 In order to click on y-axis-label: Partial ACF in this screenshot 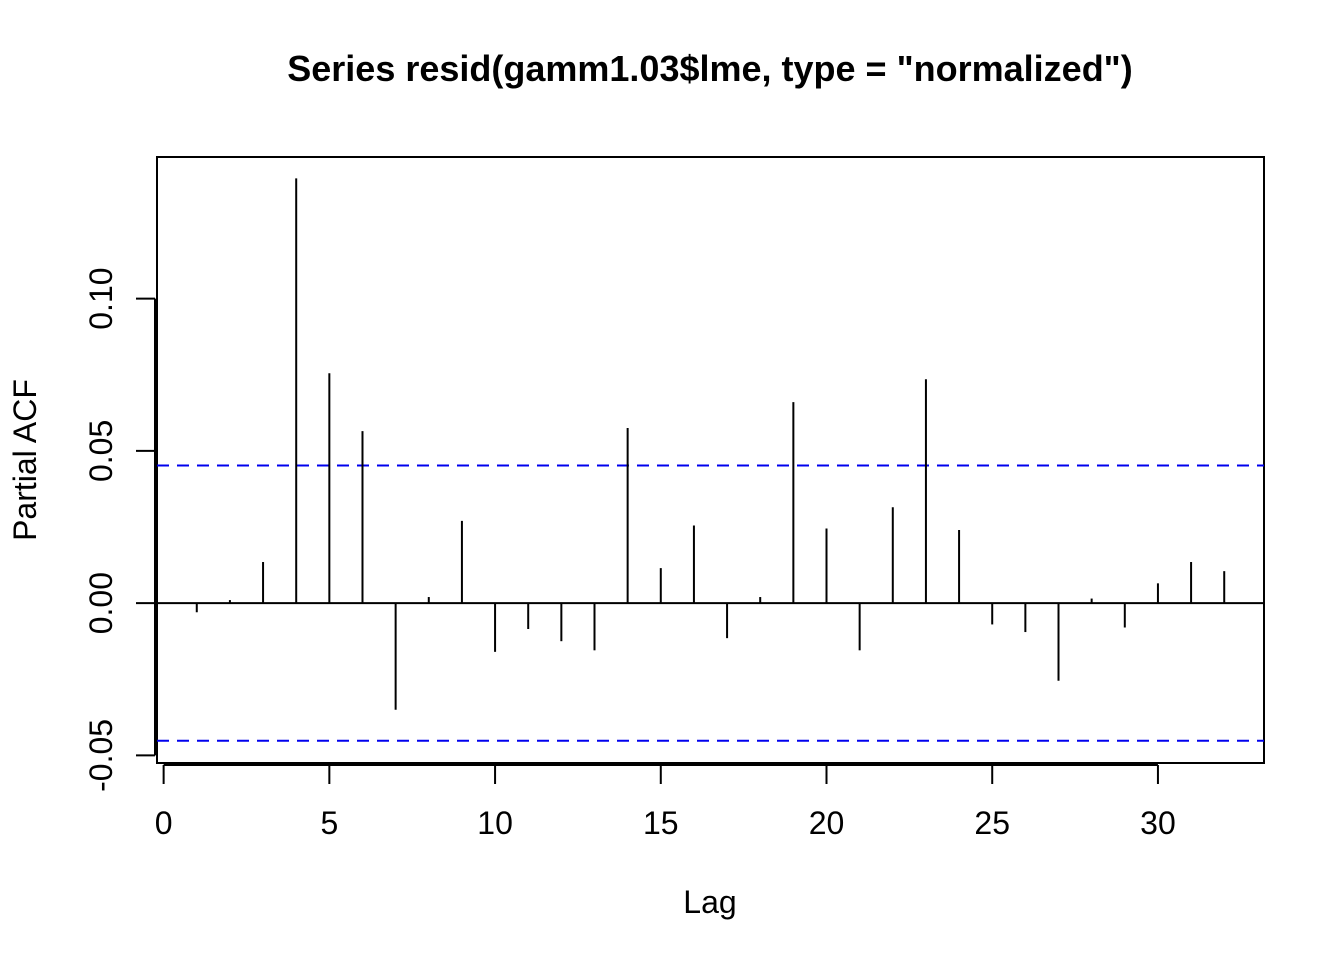, I will do `click(25, 460)`.